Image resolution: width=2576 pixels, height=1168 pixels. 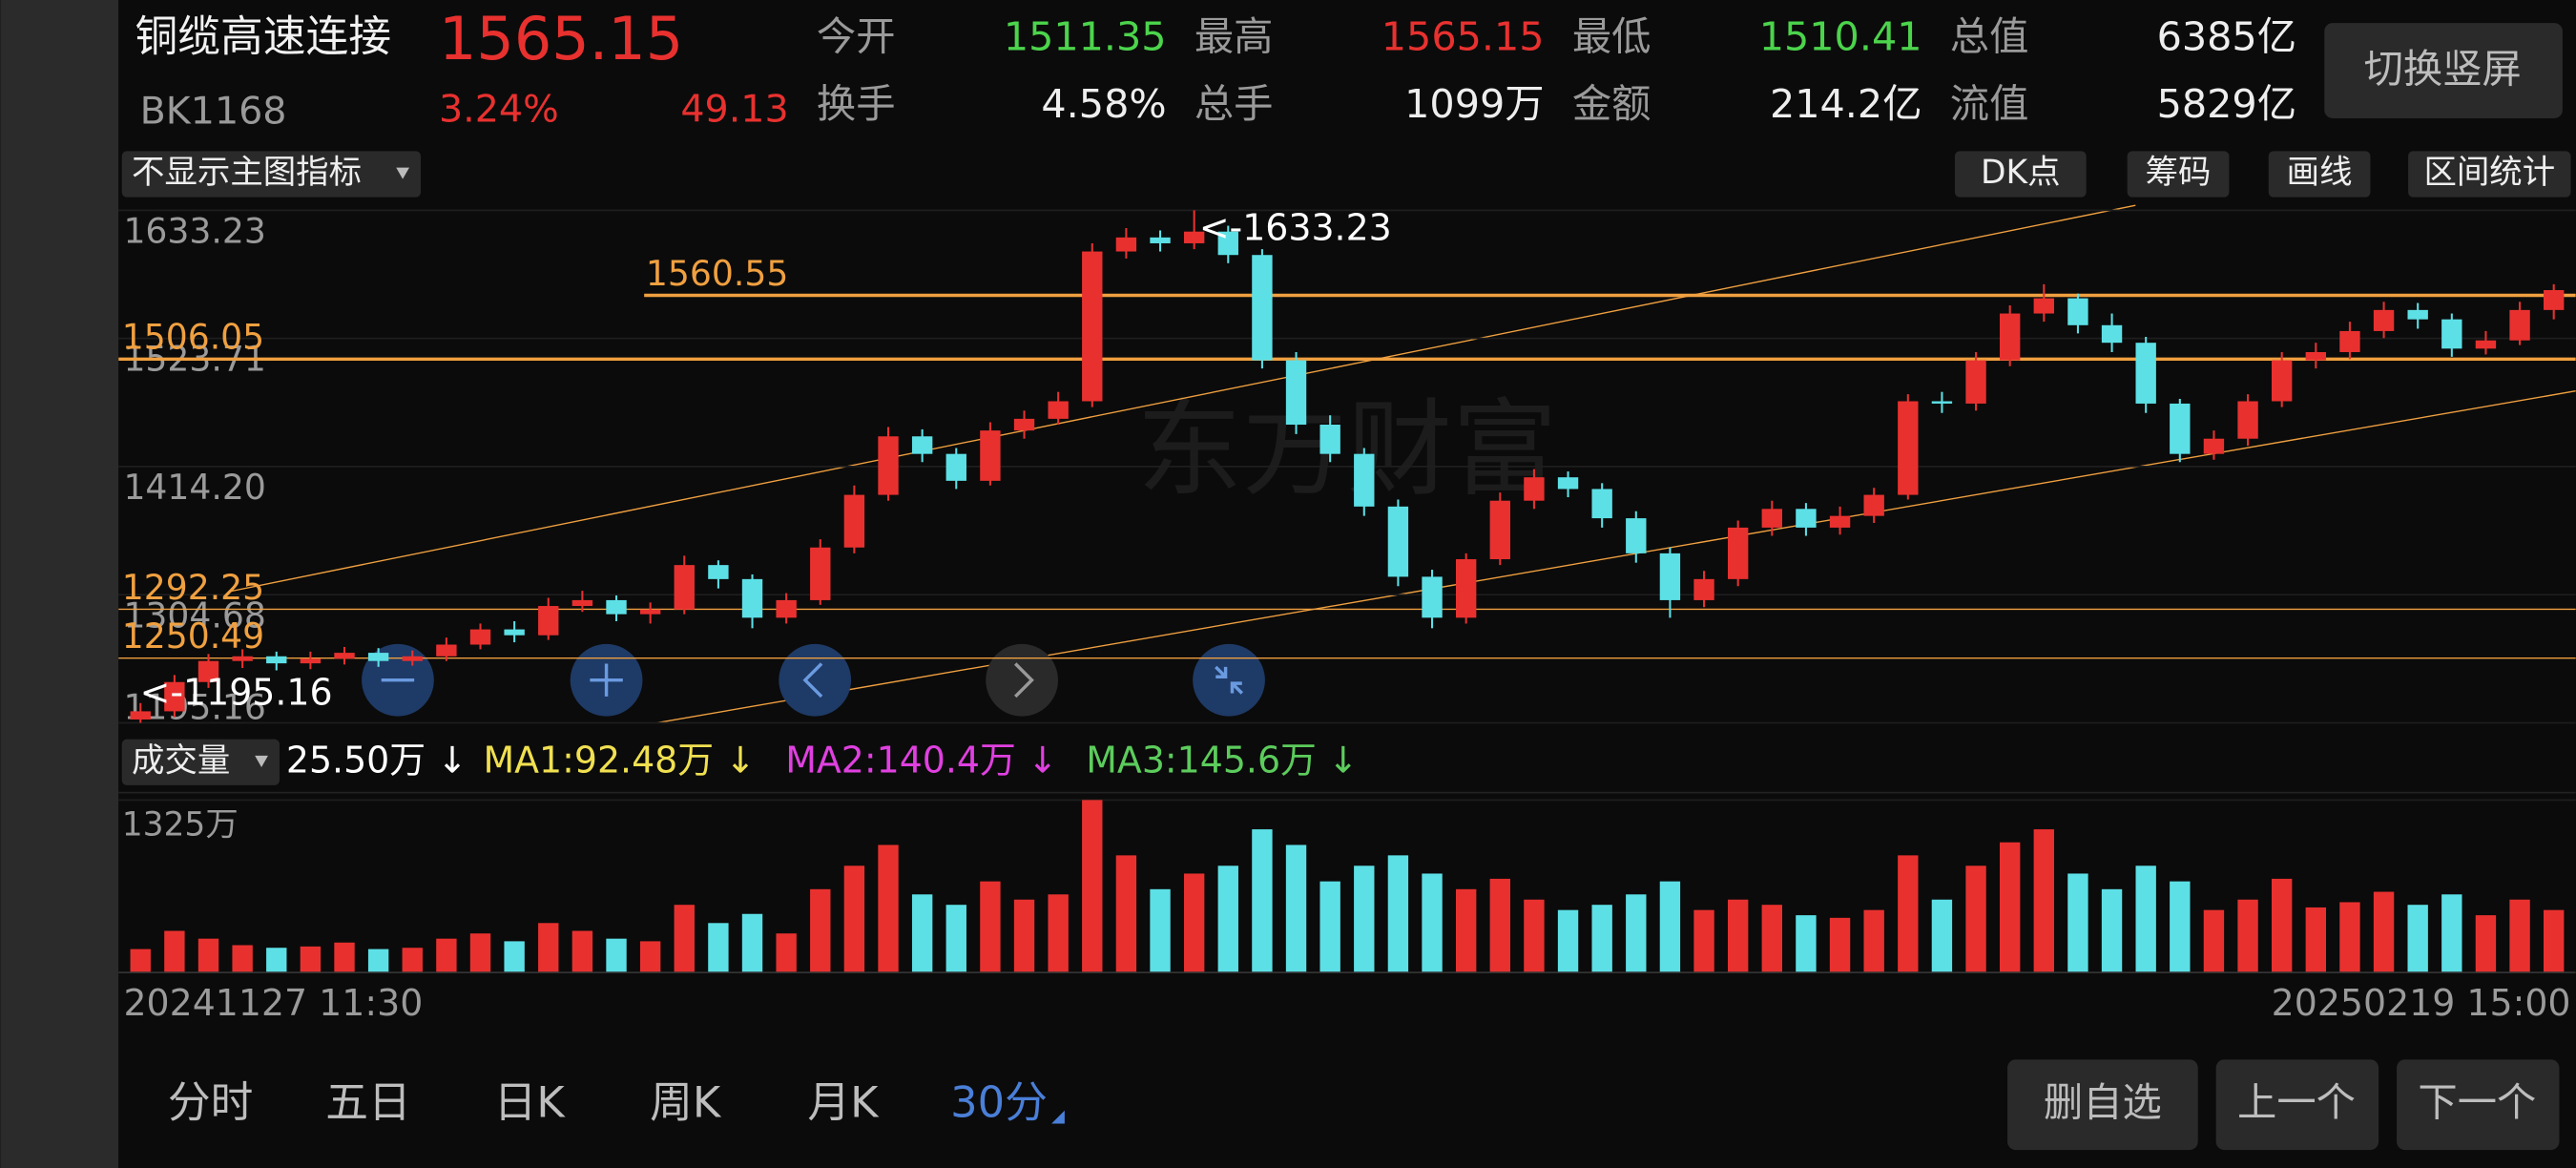 I want to click on high-annotation: <-1633.23, so click(x=1295, y=228).